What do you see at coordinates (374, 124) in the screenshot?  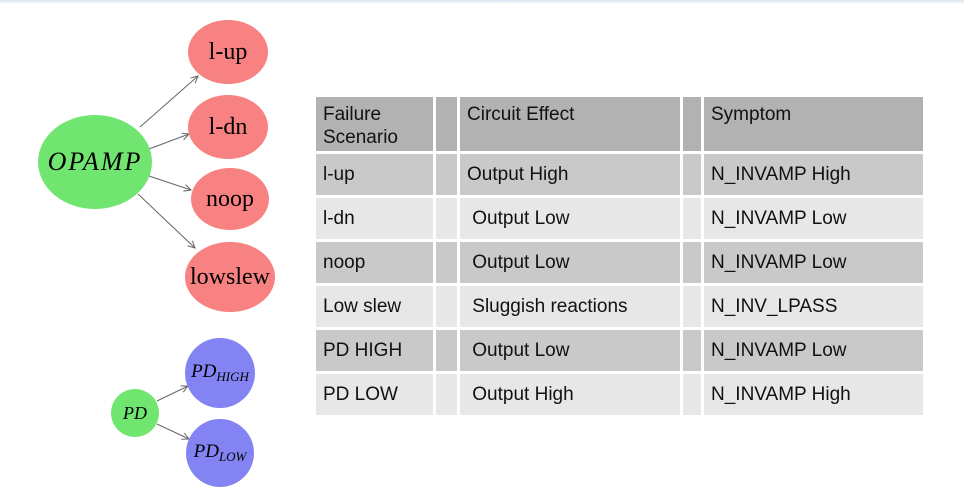 I see `header-failure-scenario: Failure Scenario` at bounding box center [374, 124].